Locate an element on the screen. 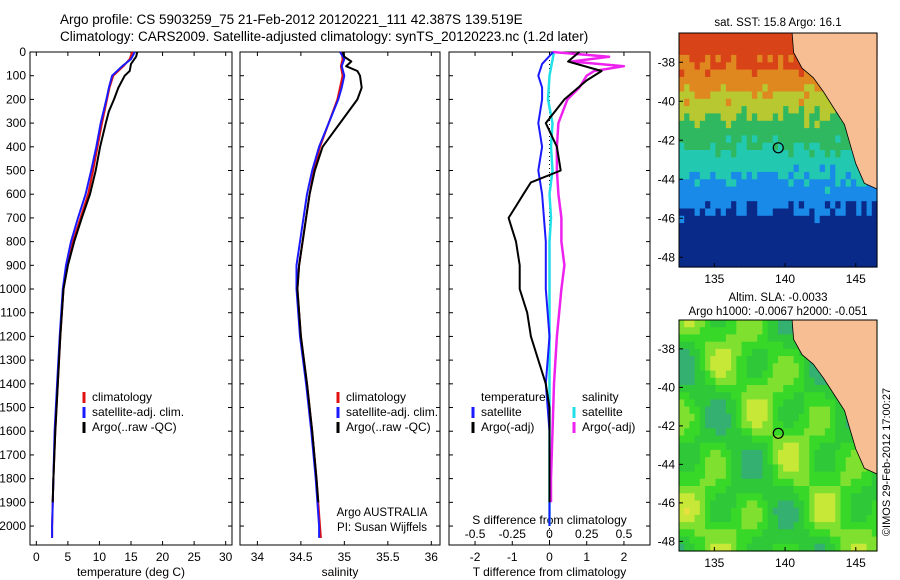  y-tick-label: 1600 is located at coordinates (13, 431).